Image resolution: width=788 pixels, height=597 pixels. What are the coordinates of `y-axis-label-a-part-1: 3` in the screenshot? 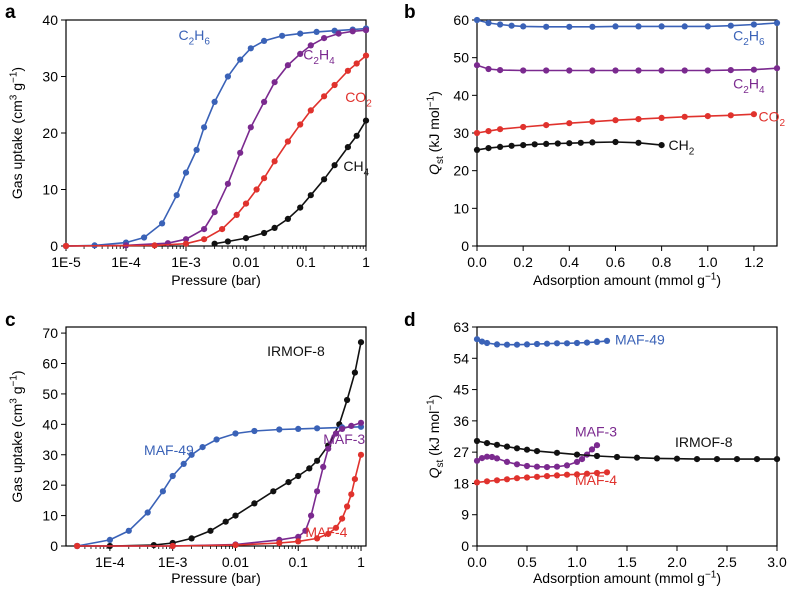 It's located at (13, 97).